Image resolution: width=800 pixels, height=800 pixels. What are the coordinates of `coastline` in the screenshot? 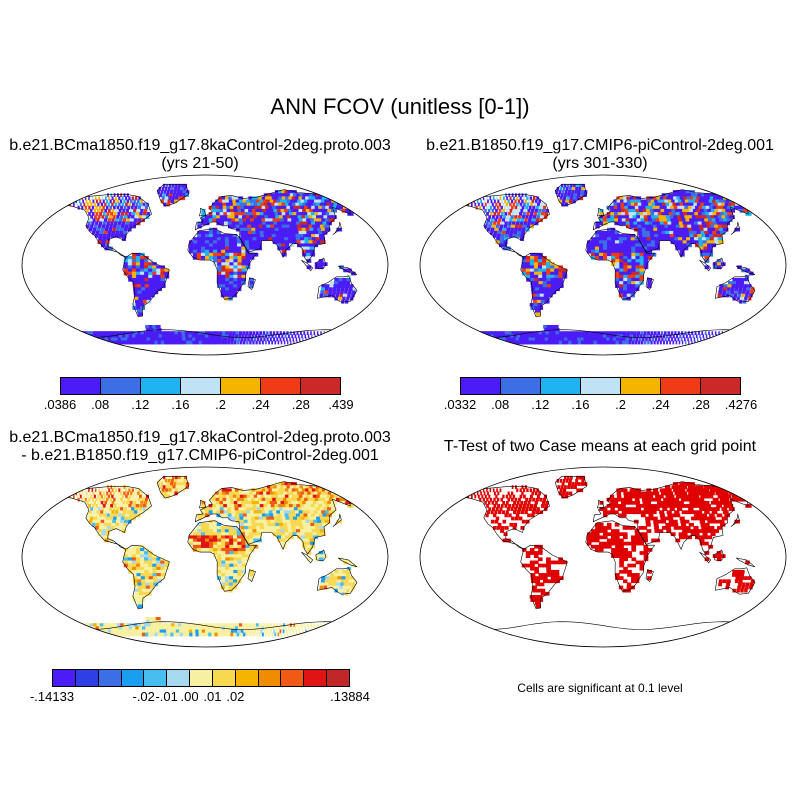 It's located at (202, 504).